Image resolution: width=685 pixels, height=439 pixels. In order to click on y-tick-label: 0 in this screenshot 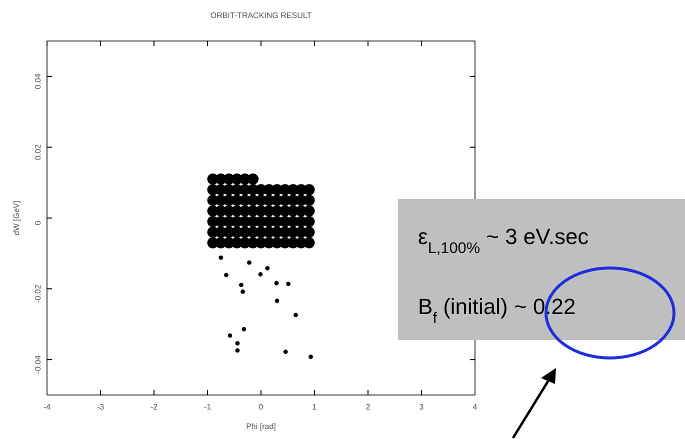, I will do `click(37, 223)`.